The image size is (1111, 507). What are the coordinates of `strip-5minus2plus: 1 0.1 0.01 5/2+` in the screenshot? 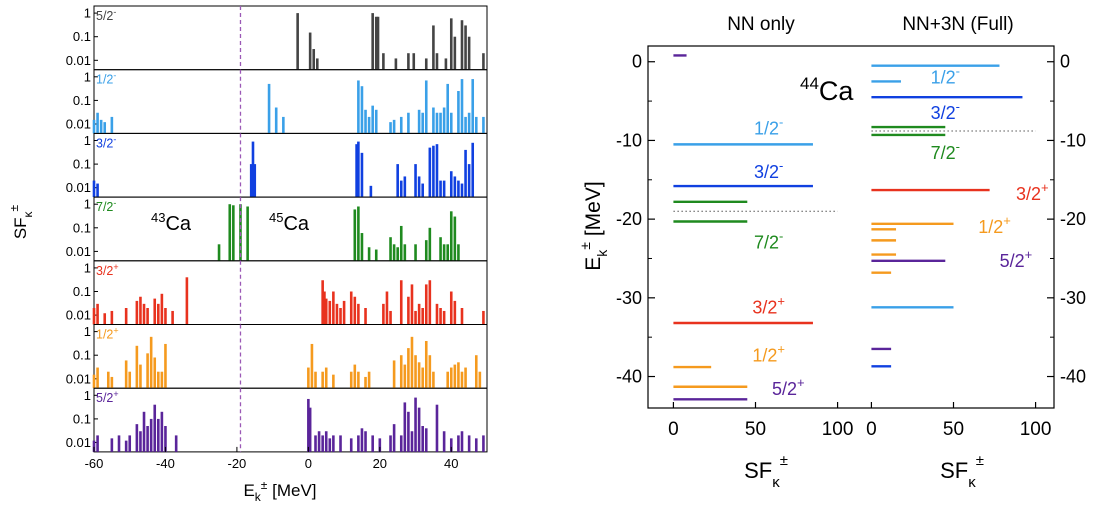 It's located at (277, 420).